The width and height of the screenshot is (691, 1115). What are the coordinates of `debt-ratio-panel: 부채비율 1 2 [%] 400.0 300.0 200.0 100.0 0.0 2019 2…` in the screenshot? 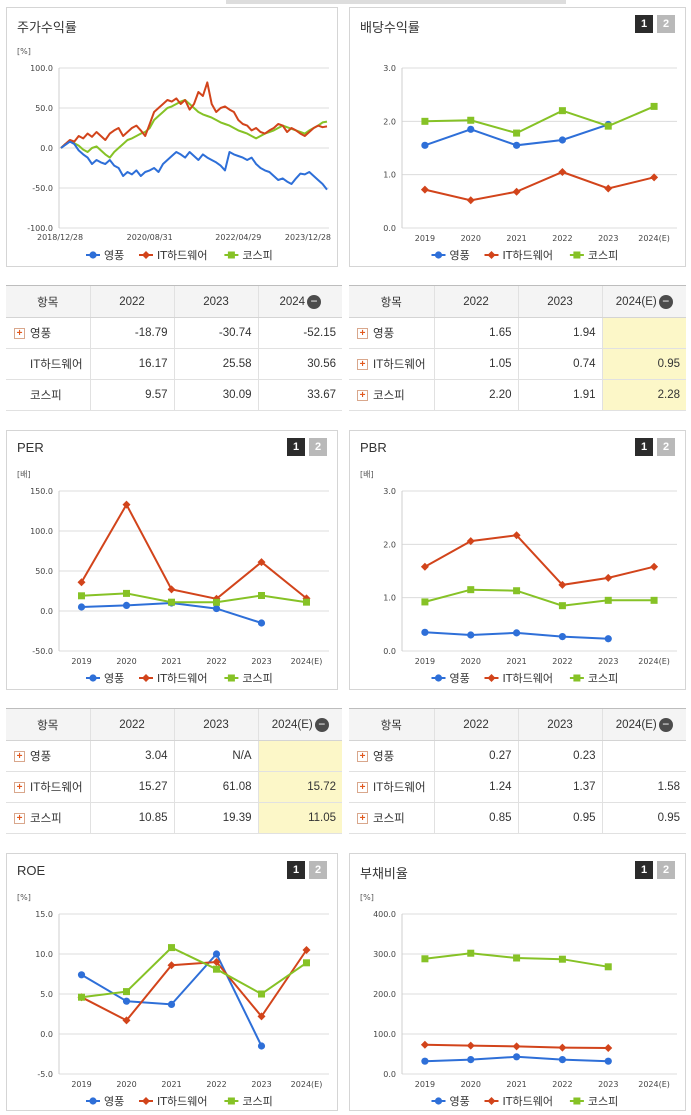 It's located at (517, 982).